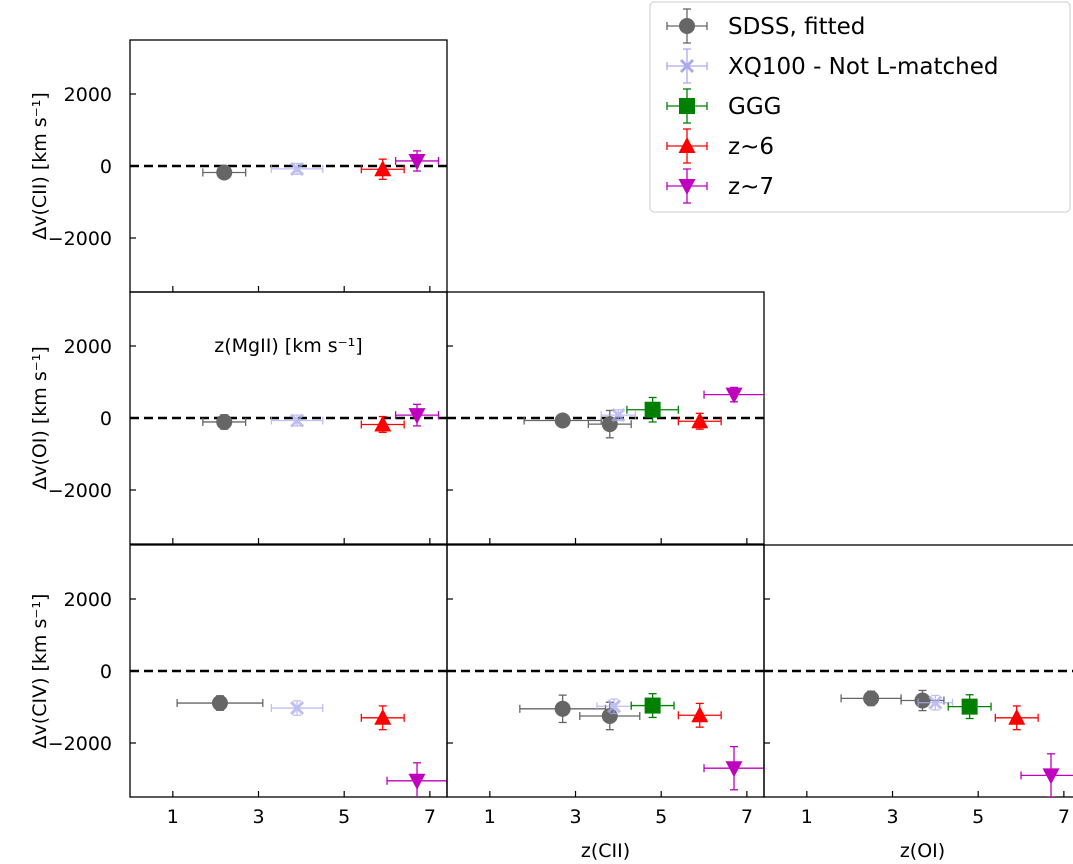  Describe the element at coordinates (720, 186) in the screenshot. I see `legend-entry: z~7` at that location.